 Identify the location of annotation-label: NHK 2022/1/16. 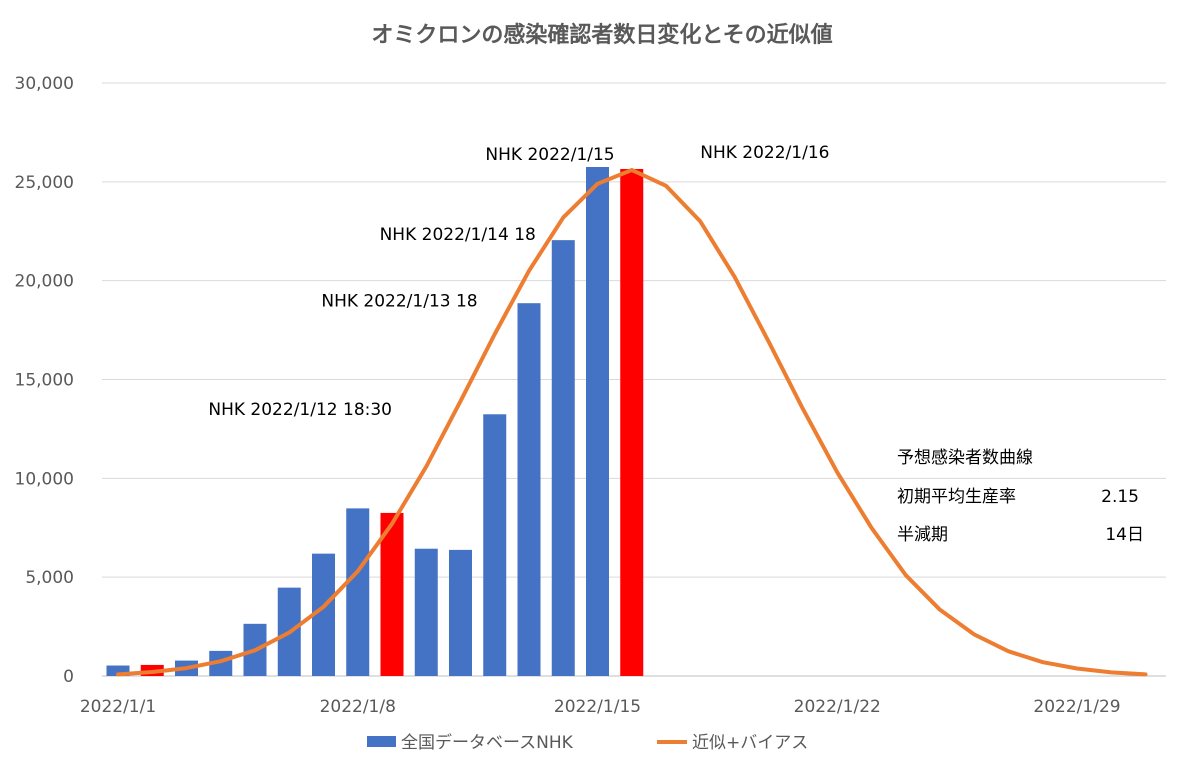
(764, 153).